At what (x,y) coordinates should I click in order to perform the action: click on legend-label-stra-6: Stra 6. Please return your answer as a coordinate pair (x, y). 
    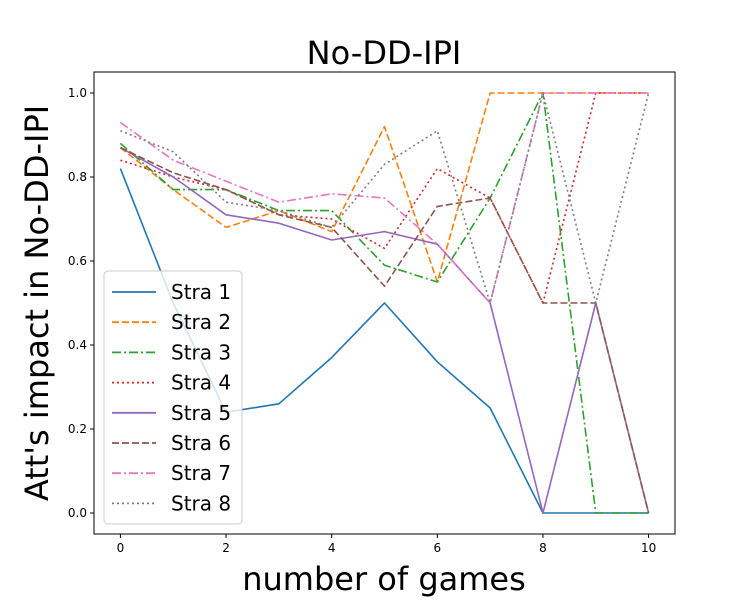
    Looking at the image, I should click on (201, 443).